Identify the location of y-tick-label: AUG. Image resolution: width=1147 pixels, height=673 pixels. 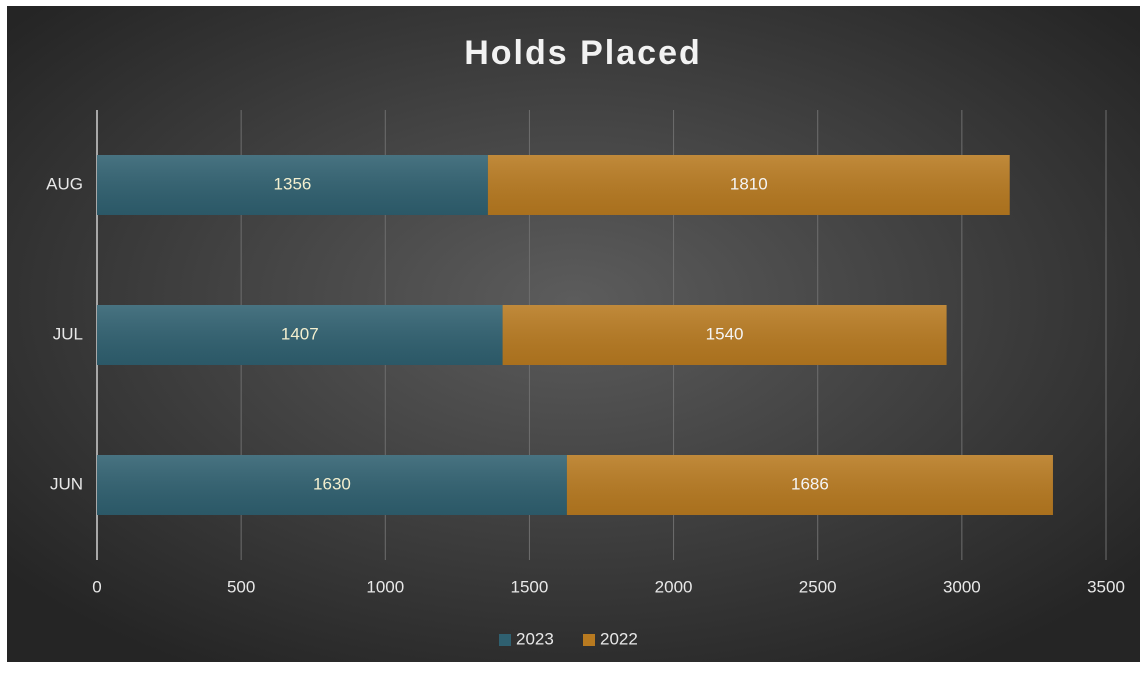
(64, 183).